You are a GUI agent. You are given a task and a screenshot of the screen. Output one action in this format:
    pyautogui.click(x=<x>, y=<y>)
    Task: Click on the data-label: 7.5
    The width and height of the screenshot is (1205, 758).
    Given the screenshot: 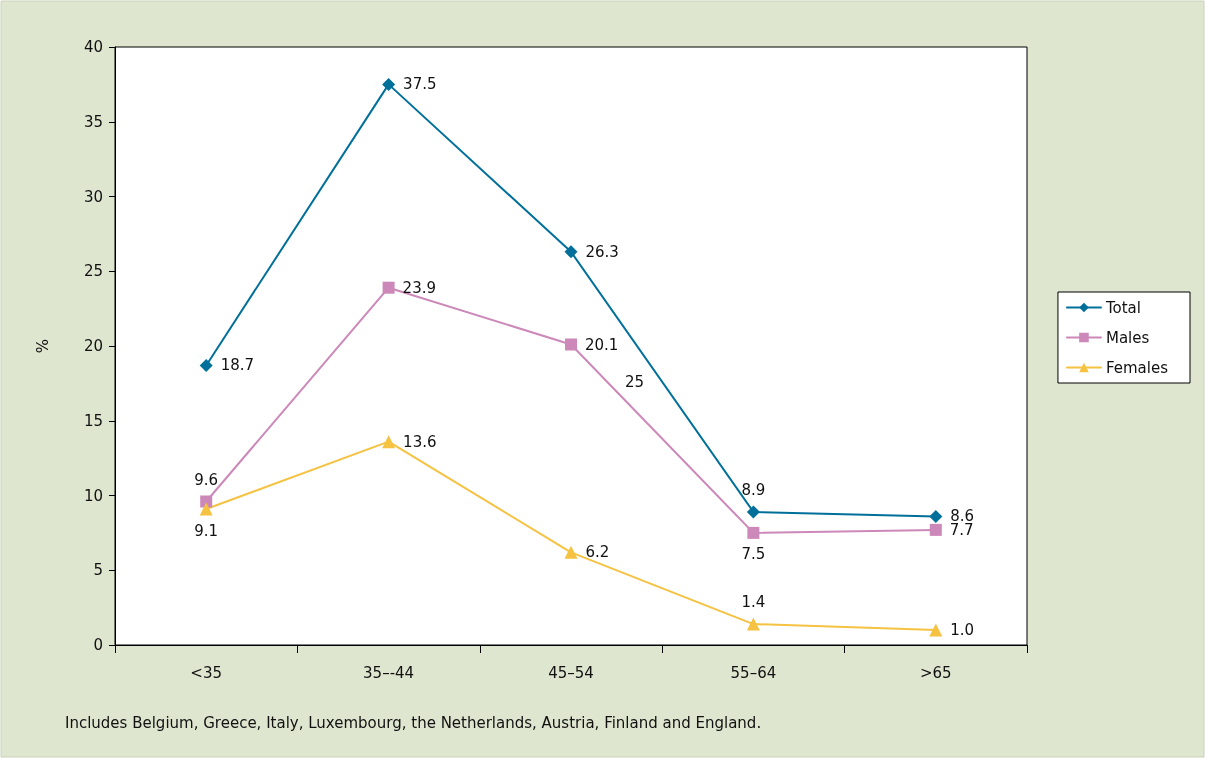 What is the action you would take?
    pyautogui.click(x=753, y=554)
    